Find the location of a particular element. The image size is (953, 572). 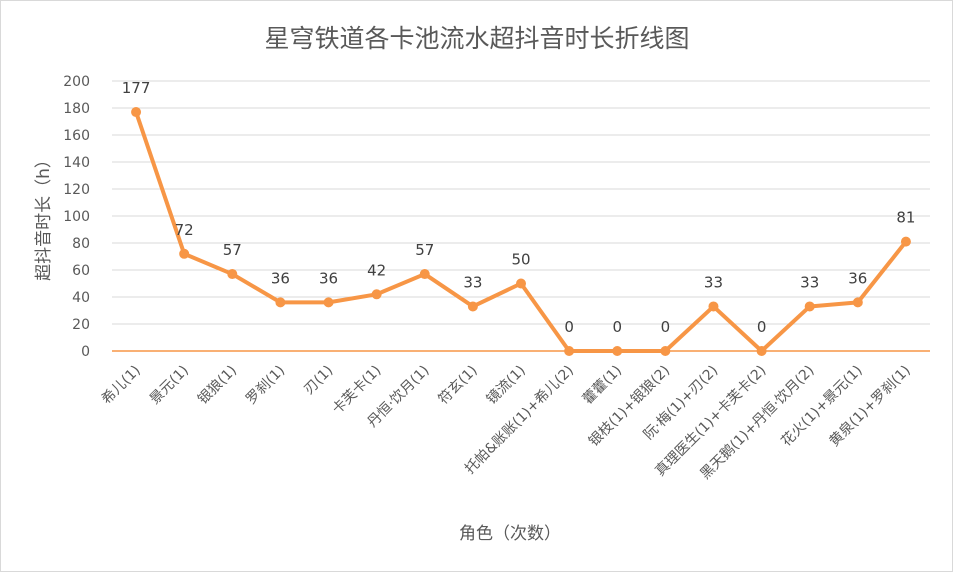

x-tick-label: 刃(1) is located at coordinates (318, 380).